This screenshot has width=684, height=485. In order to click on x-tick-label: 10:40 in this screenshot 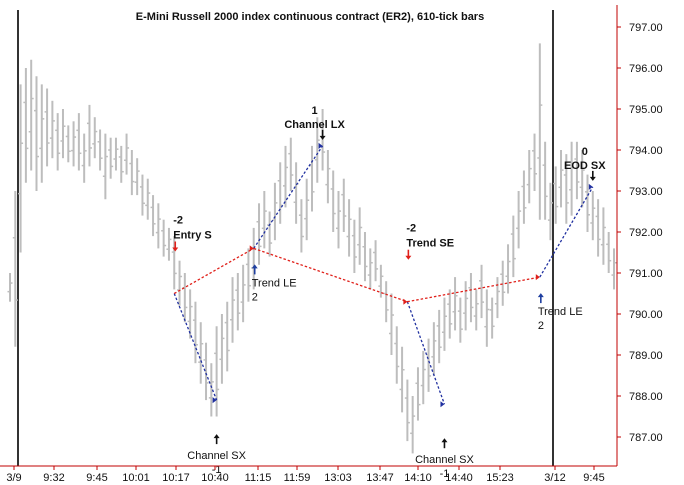, I will do `click(215, 478)`.